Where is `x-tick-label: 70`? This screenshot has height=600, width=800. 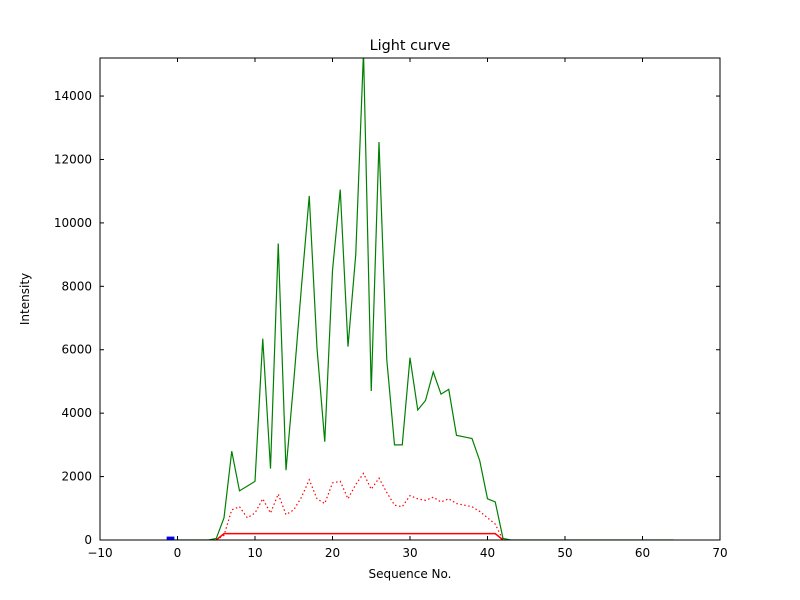
x-tick-label: 70 is located at coordinates (719, 553).